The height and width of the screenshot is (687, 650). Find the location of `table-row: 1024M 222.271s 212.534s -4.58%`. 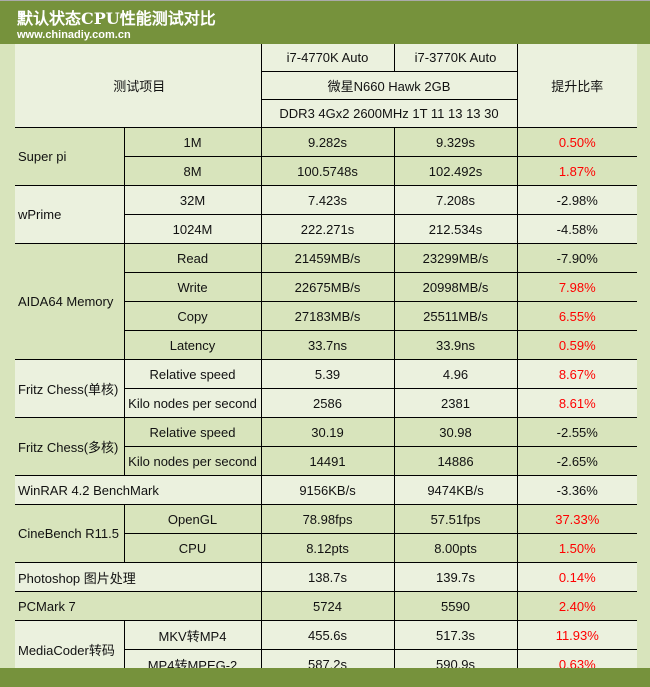

table-row: 1024M 222.271s 212.534s -4.58% is located at coordinates (326, 229).